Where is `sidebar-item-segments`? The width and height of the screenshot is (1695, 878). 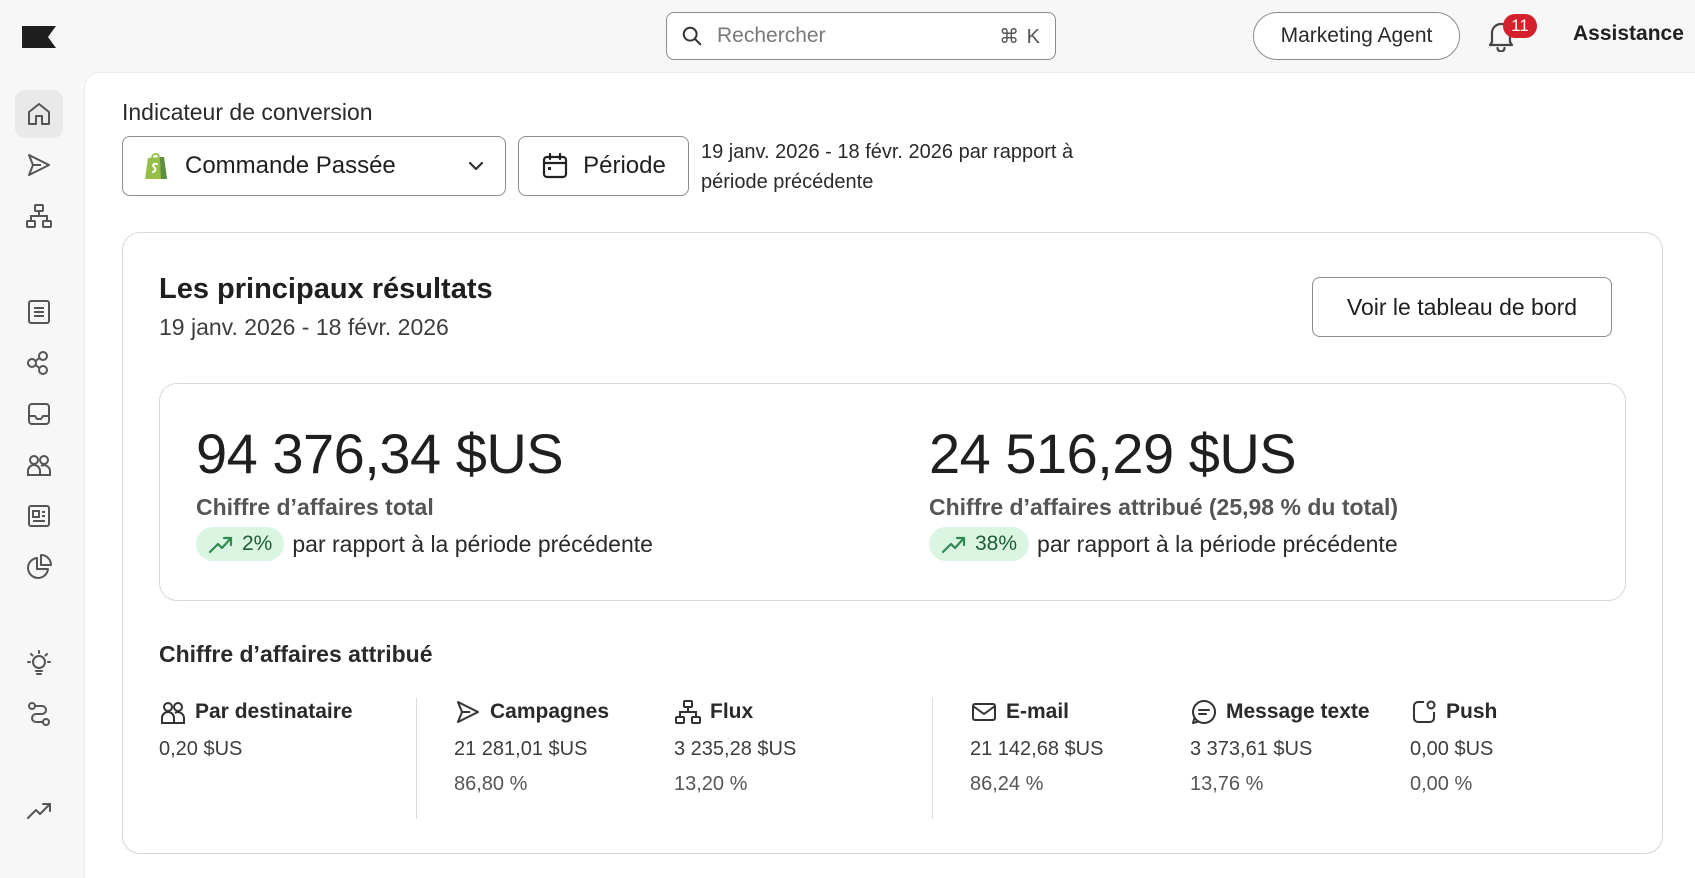 sidebar-item-segments is located at coordinates (39, 363).